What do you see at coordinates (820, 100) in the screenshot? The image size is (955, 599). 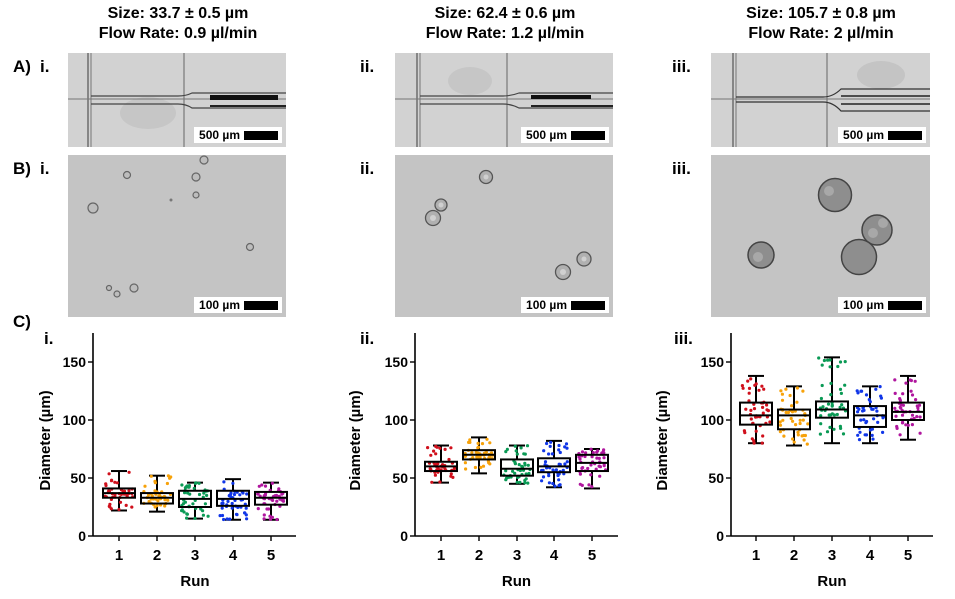 I see `chip-image-iii: 500 µm` at bounding box center [820, 100].